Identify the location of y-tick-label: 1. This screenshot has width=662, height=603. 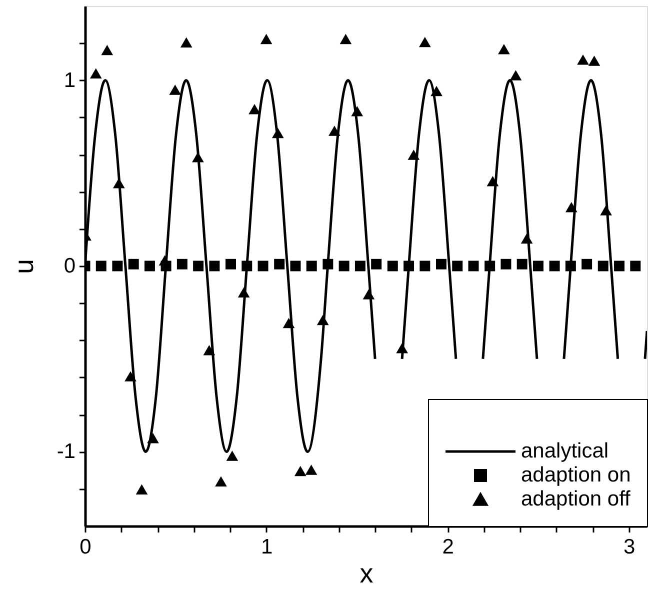
(70, 80).